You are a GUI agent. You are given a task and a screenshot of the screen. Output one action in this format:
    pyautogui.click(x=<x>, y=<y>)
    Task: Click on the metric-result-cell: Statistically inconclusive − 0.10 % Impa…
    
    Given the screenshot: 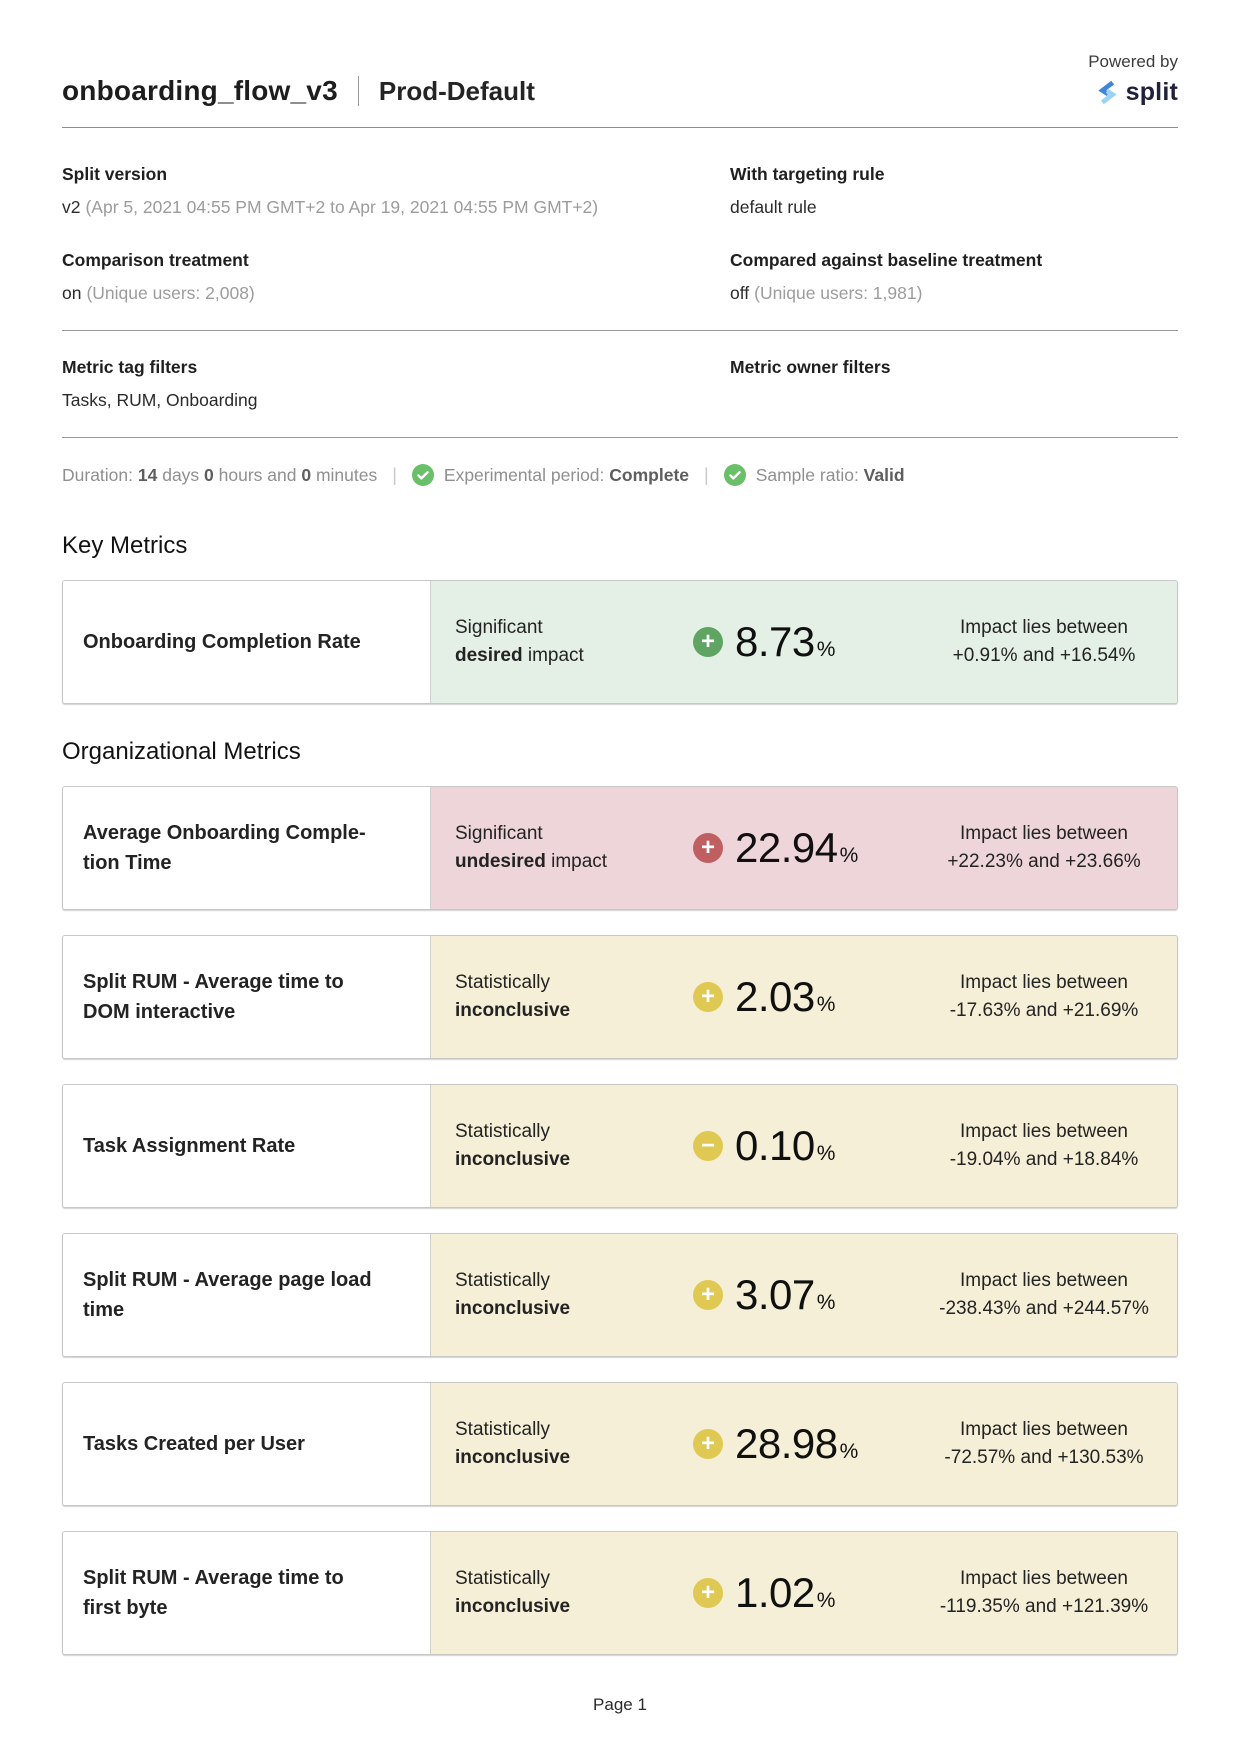 What is the action you would take?
    pyautogui.click(x=804, y=1146)
    